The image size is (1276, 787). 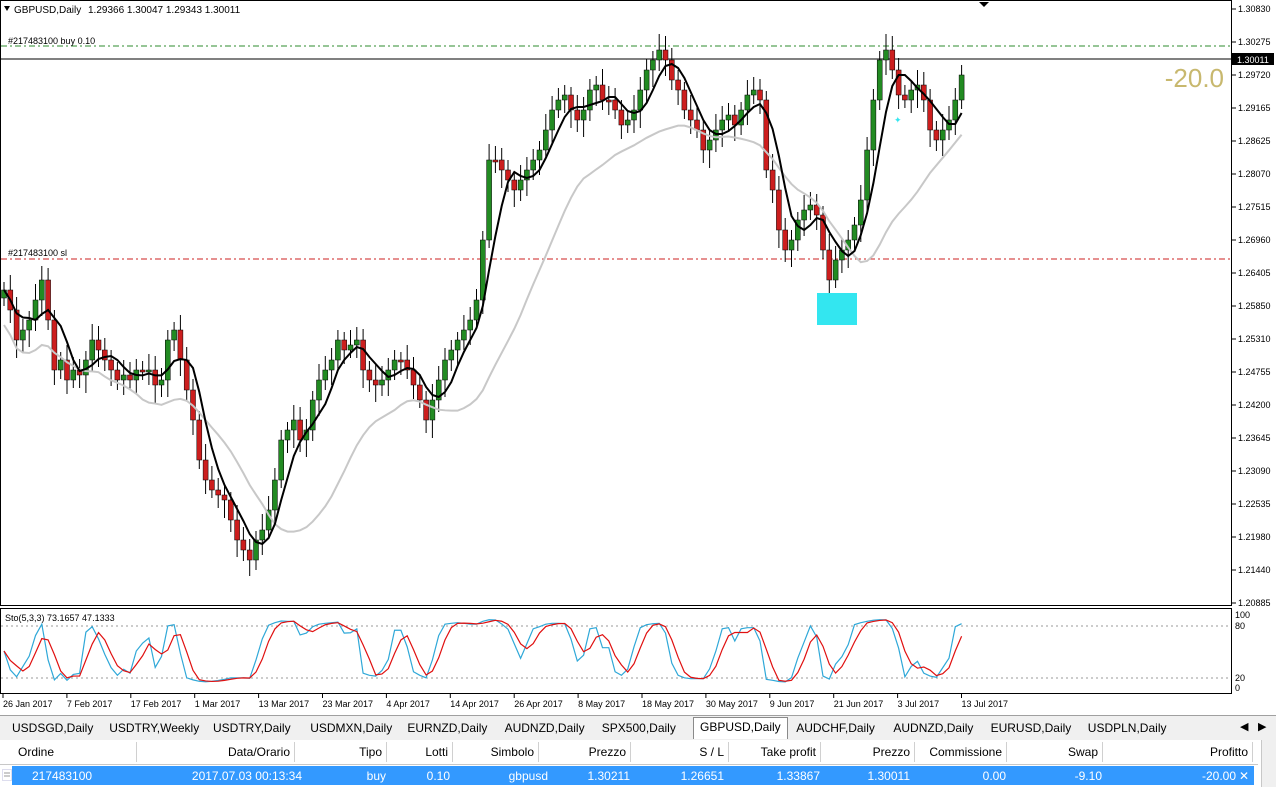 What do you see at coordinates (1240, 626) in the screenshot?
I see `stochastic-level-label: 80` at bounding box center [1240, 626].